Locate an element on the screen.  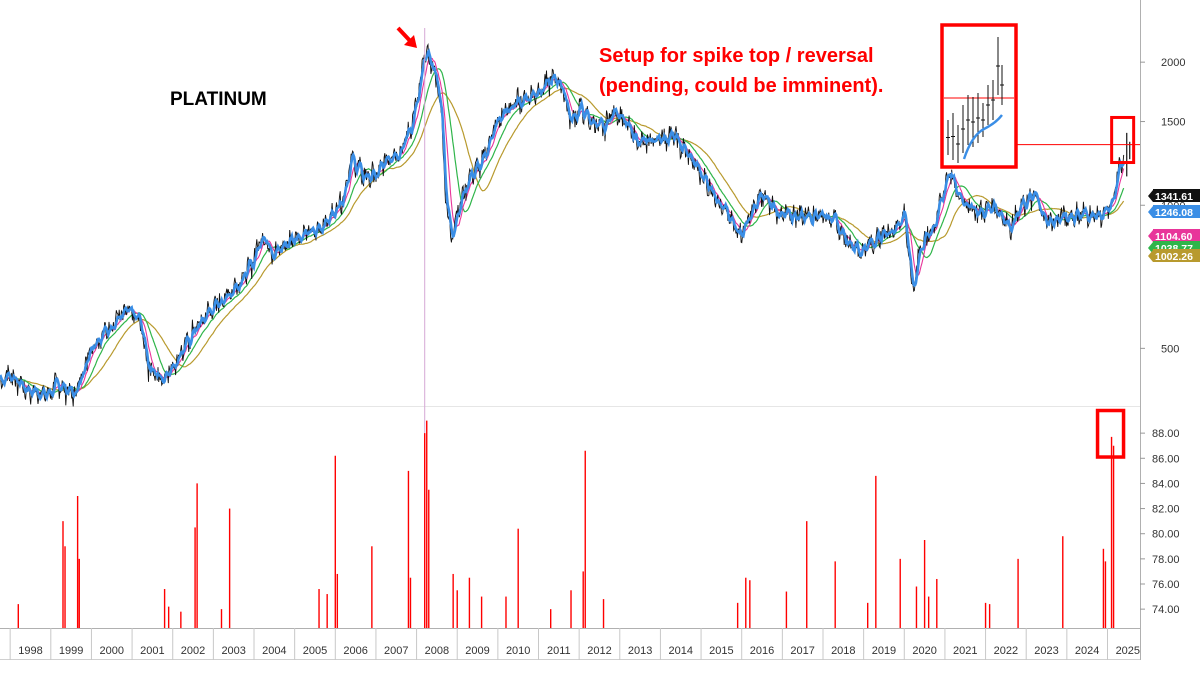
year-label: 2008 is located at coordinates (437, 651).